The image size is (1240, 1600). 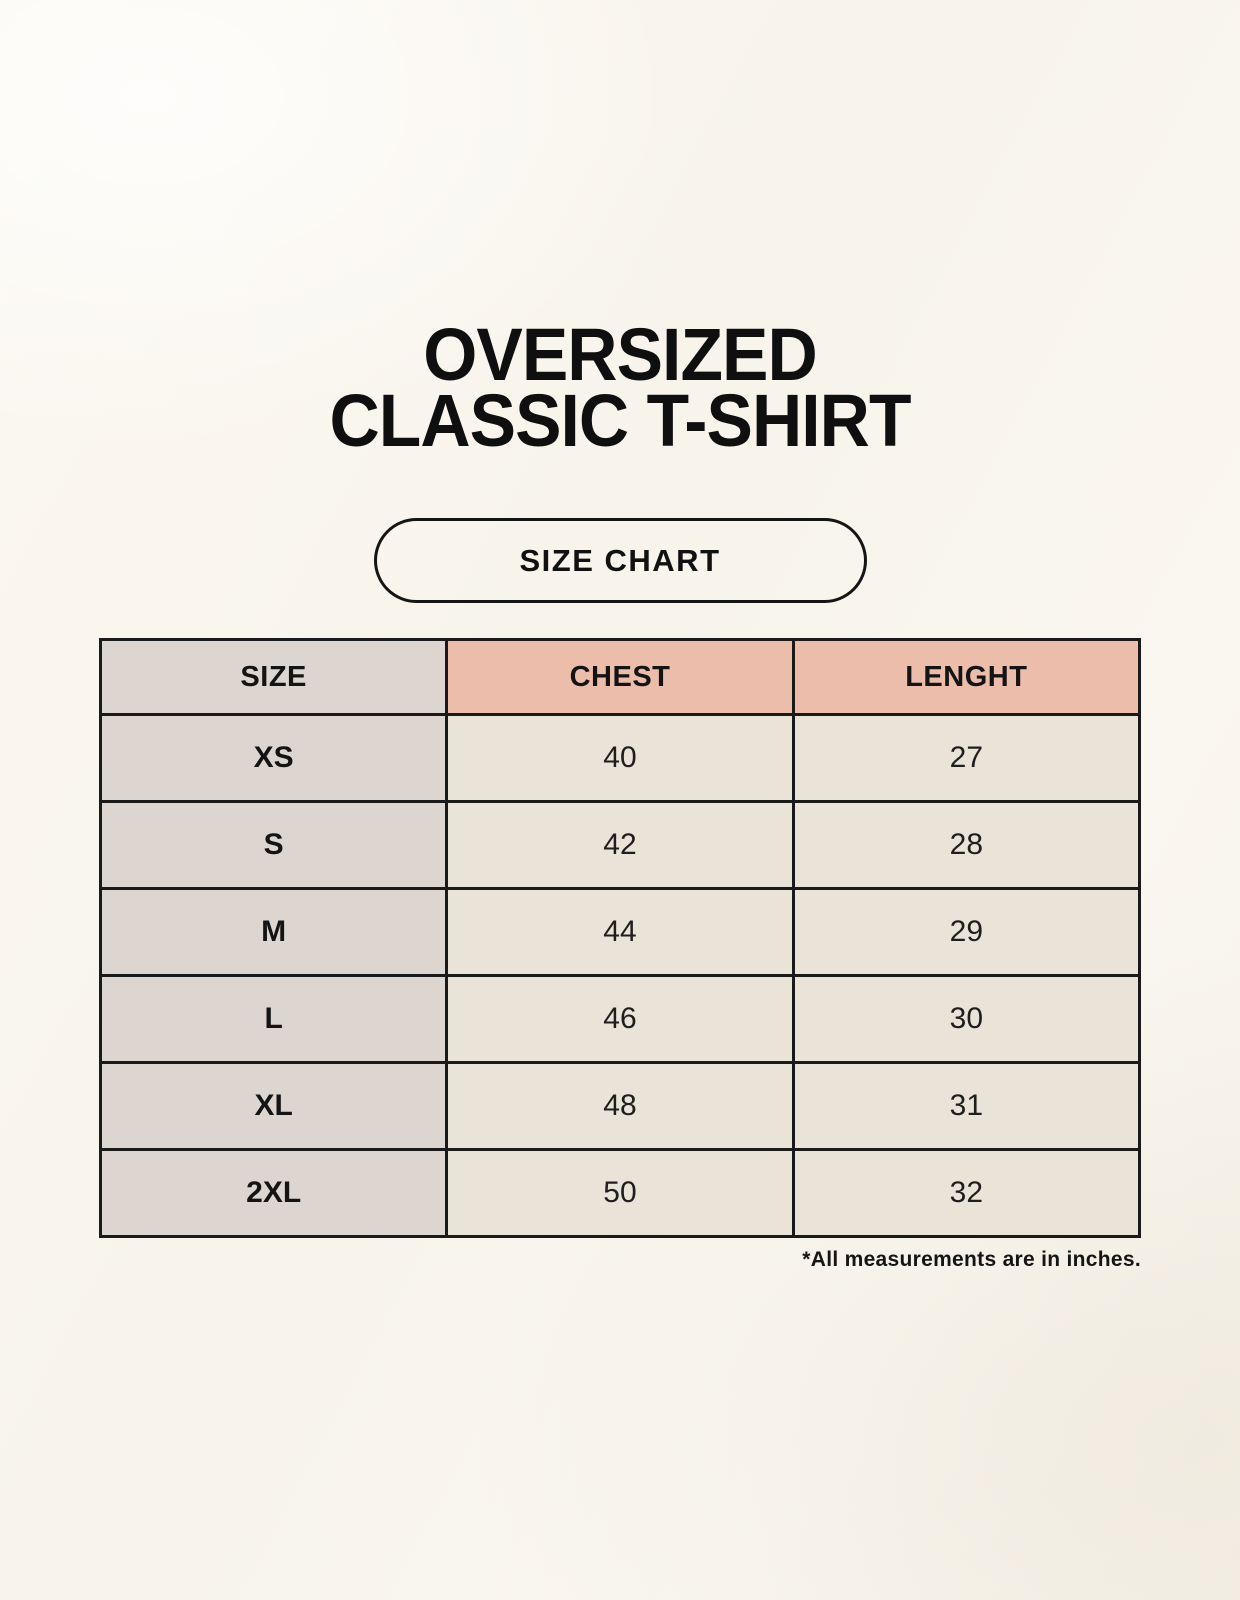 What do you see at coordinates (273, 677) in the screenshot?
I see `column-header-size: SIZE` at bounding box center [273, 677].